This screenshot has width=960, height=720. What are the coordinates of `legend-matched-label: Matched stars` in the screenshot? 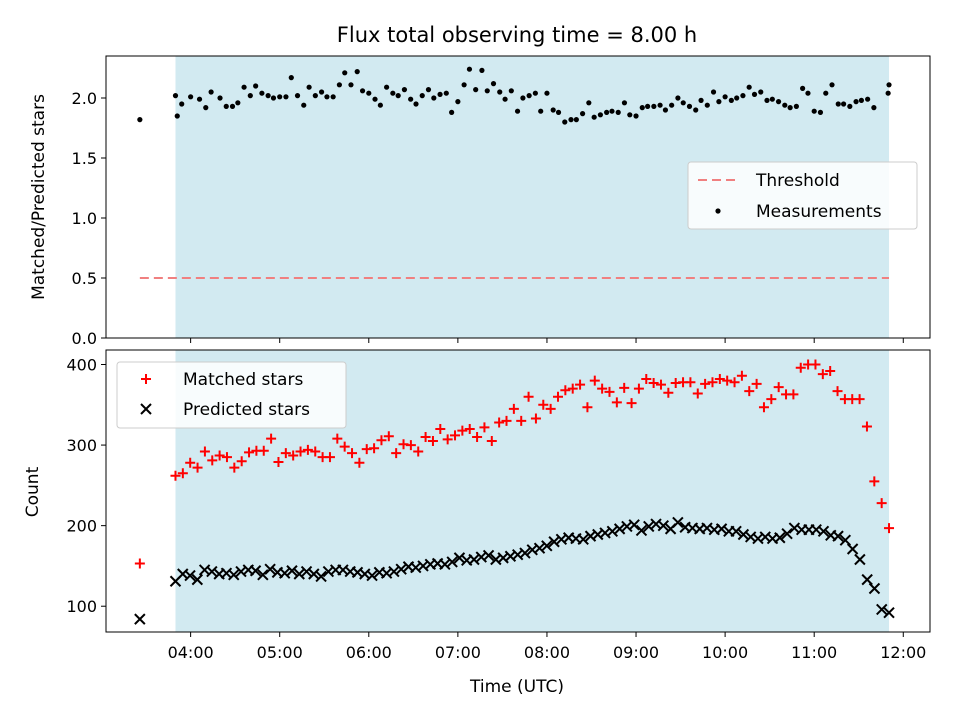 It's located at (243, 380).